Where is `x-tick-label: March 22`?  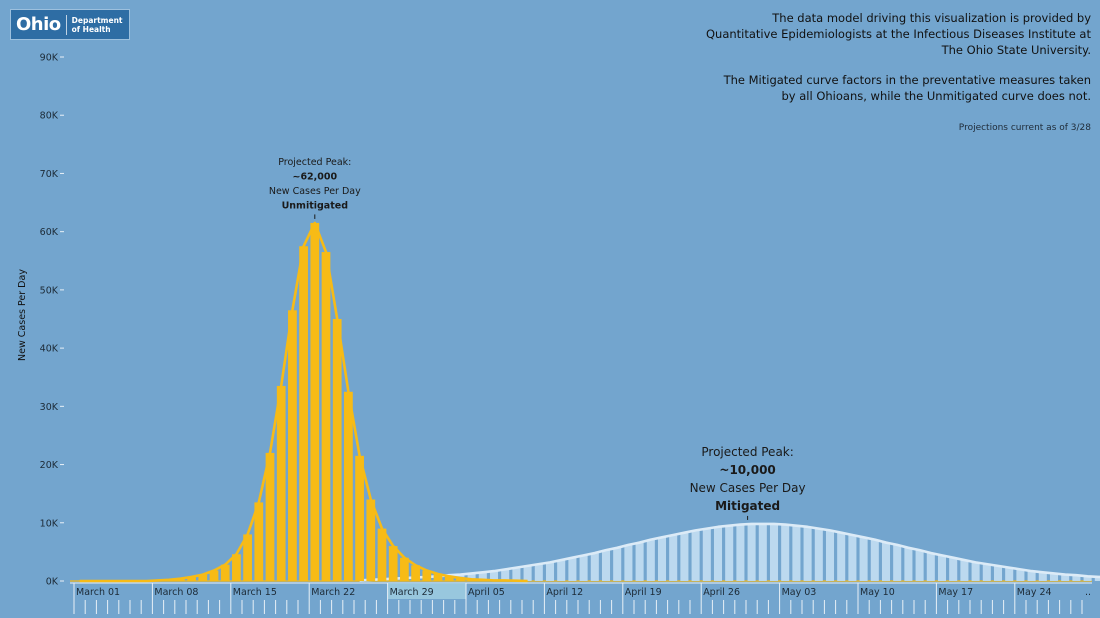 x-tick-label: March 22 is located at coordinates (333, 592).